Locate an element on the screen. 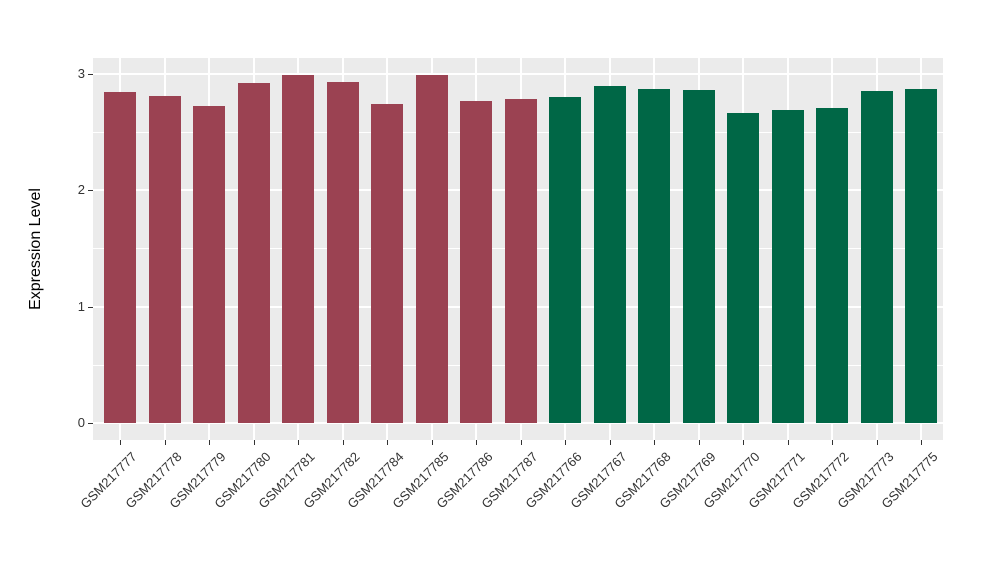 This screenshot has width=1000, height=580. y-tick-label: 3 is located at coordinates (81, 73).